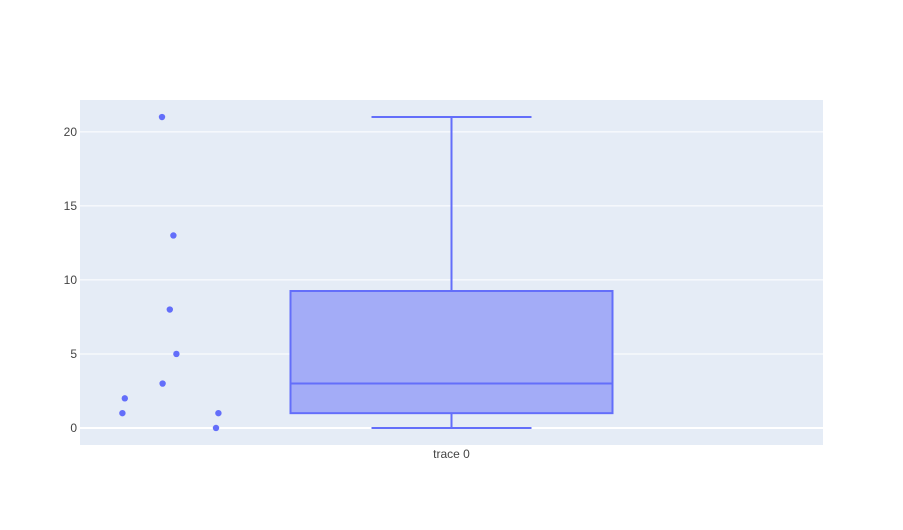 The height and width of the screenshot is (530, 903). Describe the element at coordinates (71, 132) in the screenshot. I see `y-tick-label: 20` at that location.